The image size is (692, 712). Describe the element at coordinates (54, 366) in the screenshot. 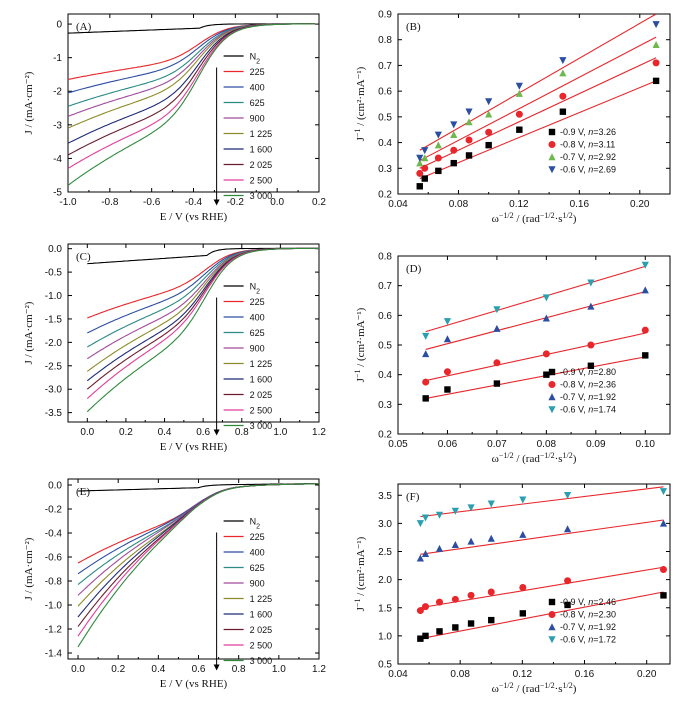

I see `y-tick-label: -2.5` at that location.